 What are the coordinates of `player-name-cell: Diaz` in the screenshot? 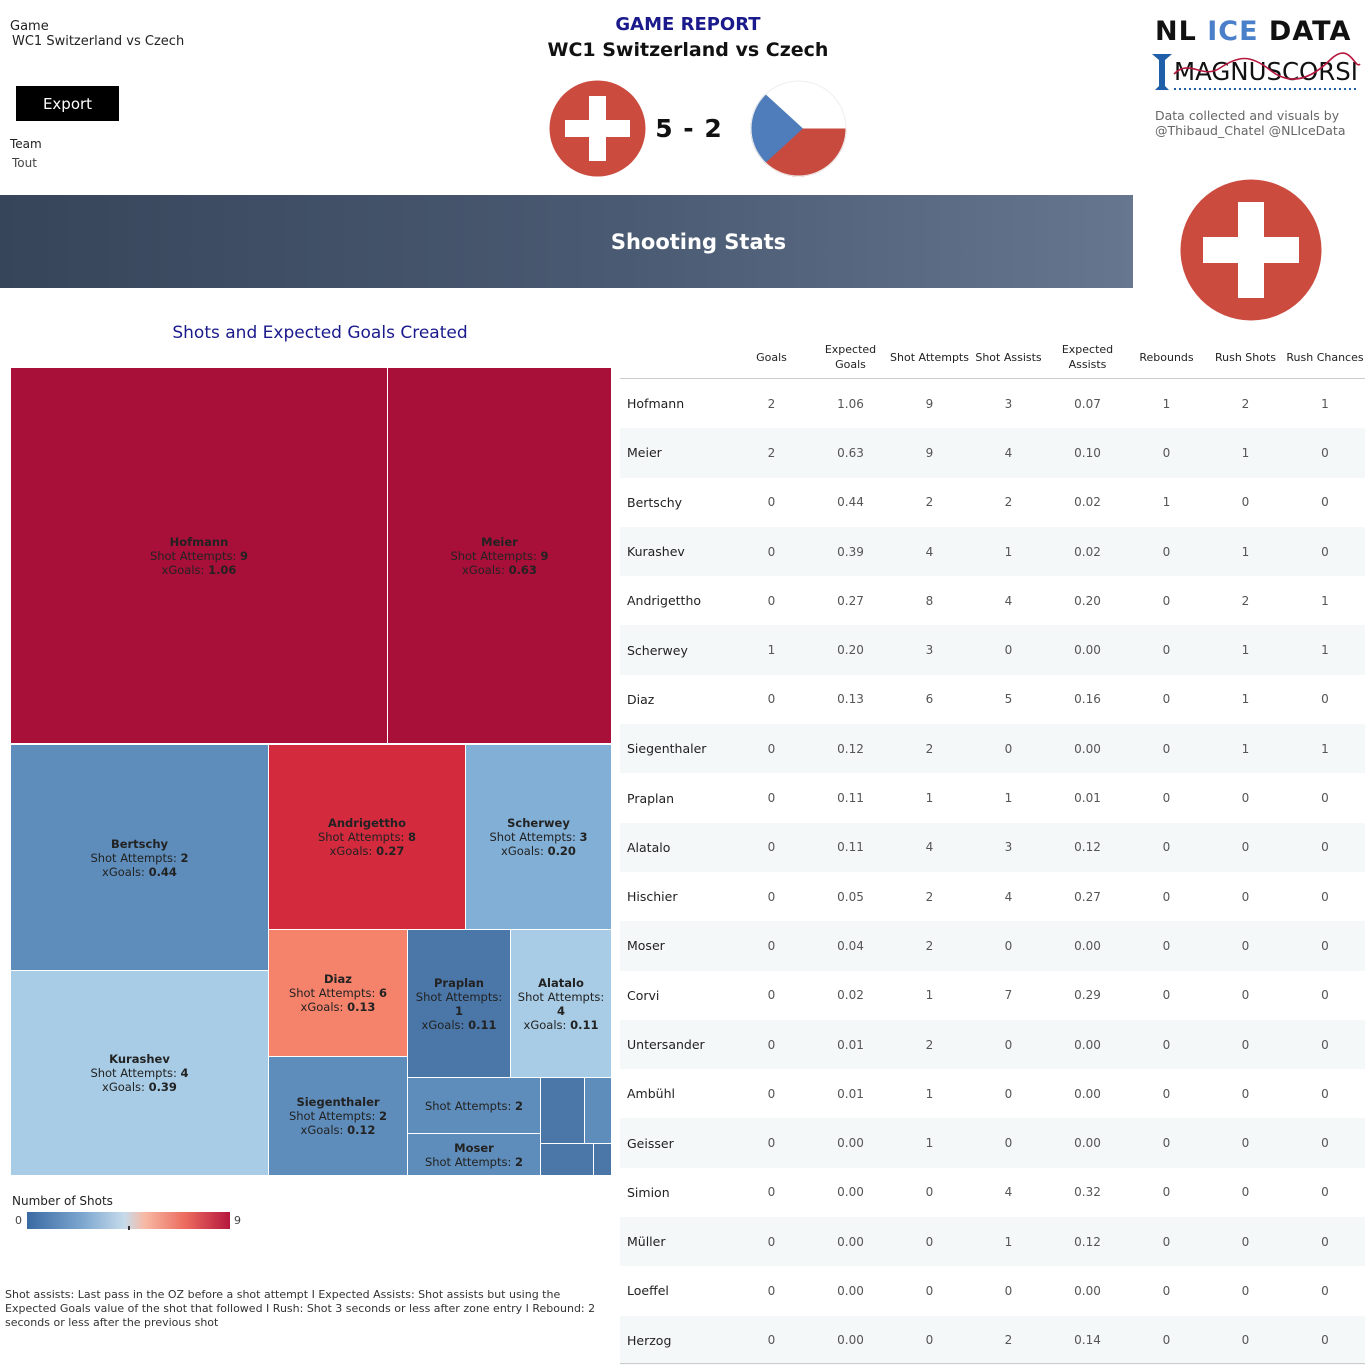 It's located at (641, 699).